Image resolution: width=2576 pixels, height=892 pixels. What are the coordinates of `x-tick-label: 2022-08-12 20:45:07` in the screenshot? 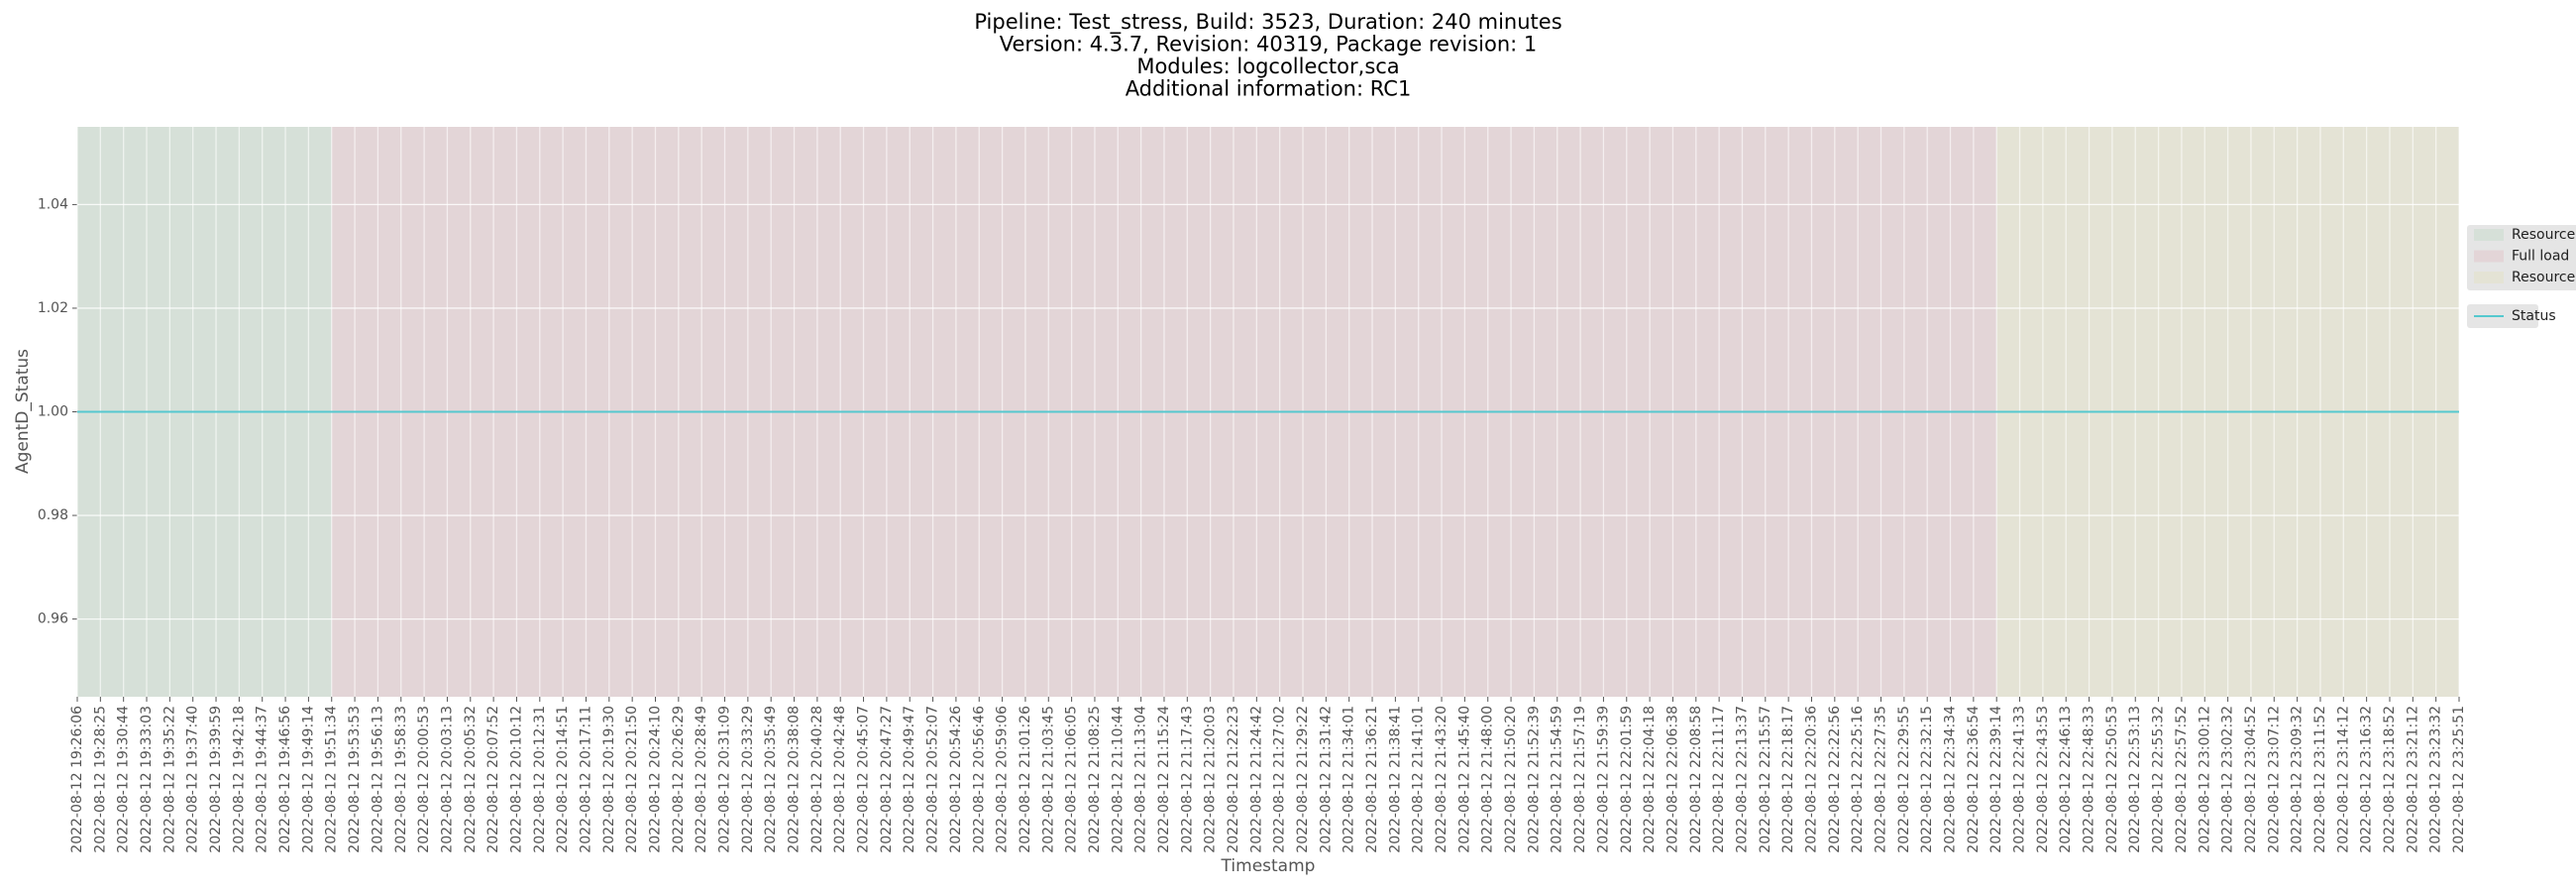 It's located at (864, 780).